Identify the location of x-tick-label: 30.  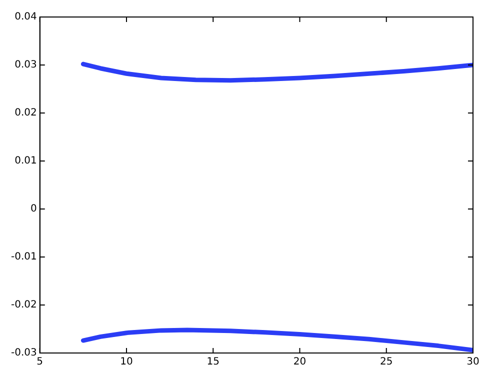
(473, 362).